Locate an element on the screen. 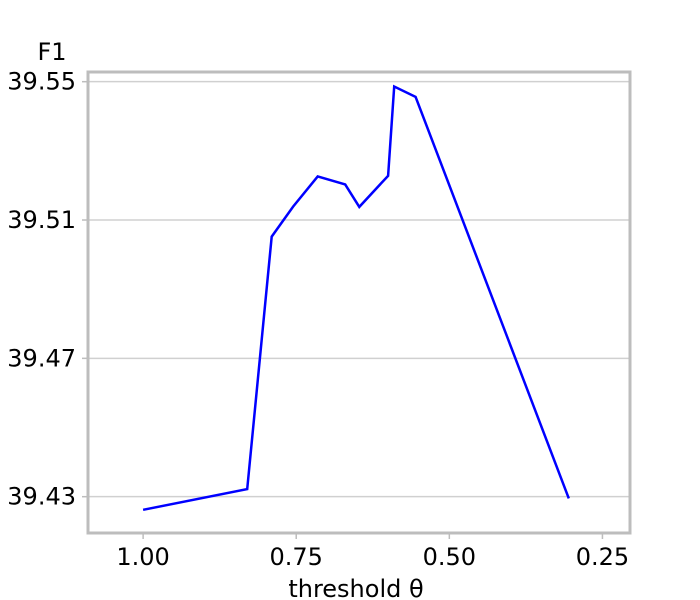 The height and width of the screenshot is (600, 700). y-axis-label: F1 is located at coordinates (51, 52).